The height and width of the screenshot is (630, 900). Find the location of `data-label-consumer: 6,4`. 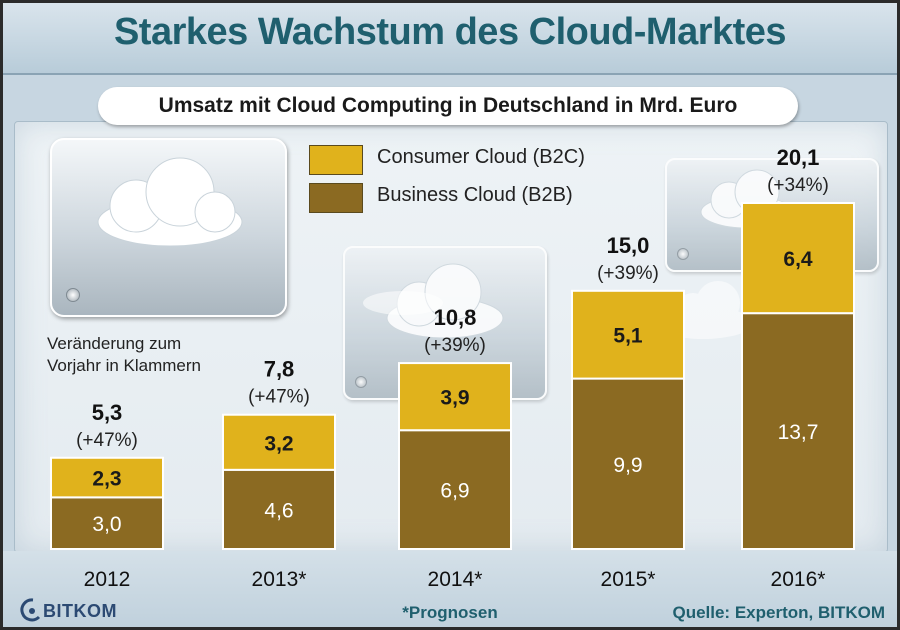

data-label-consumer: 6,4 is located at coordinates (798, 259).